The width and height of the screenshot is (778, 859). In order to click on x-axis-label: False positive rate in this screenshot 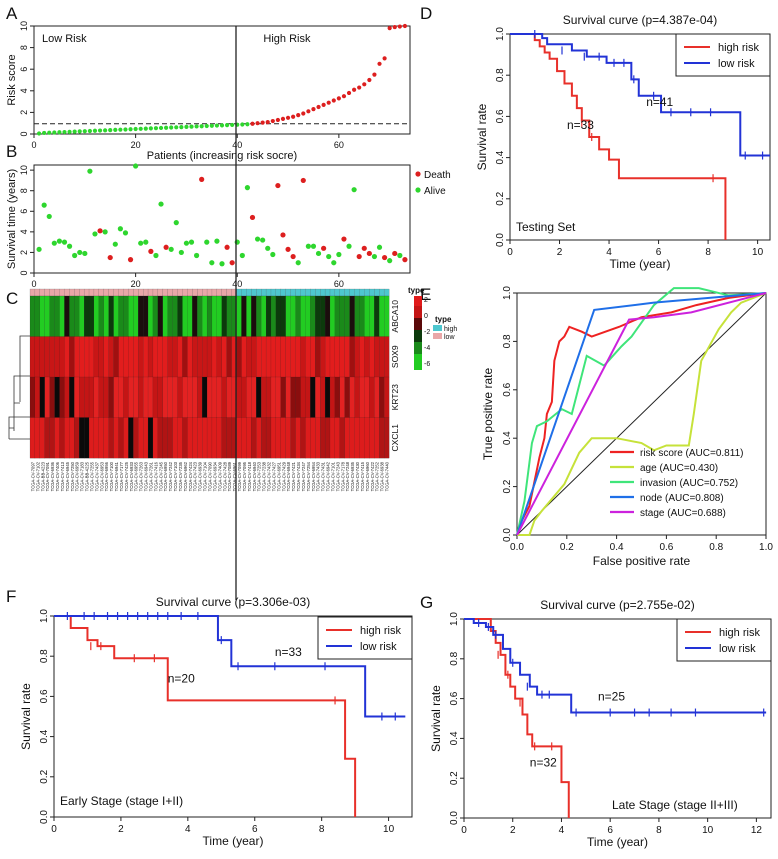, I will do `click(642, 561)`.